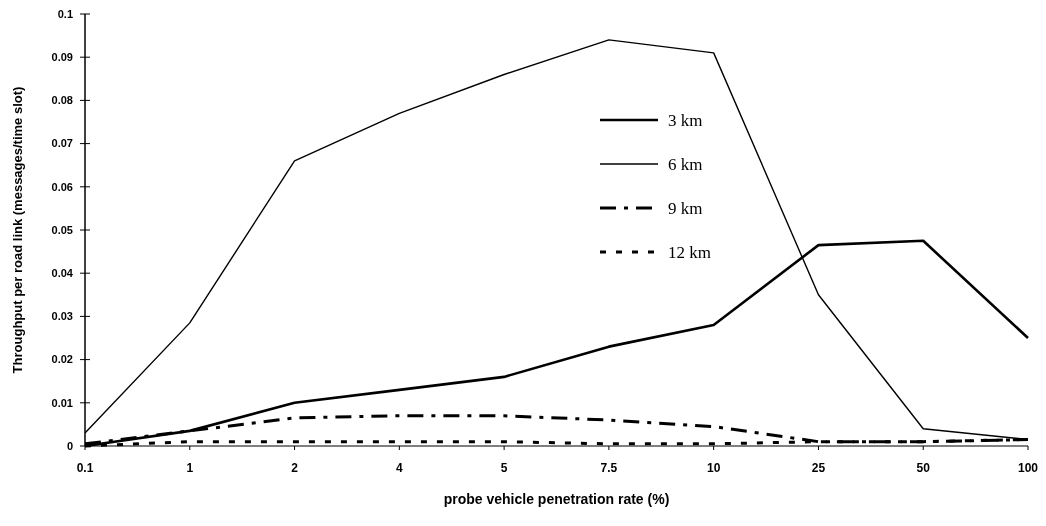 This screenshot has width=1046, height=526. I want to click on x-tick-label: 1, so click(190, 468).